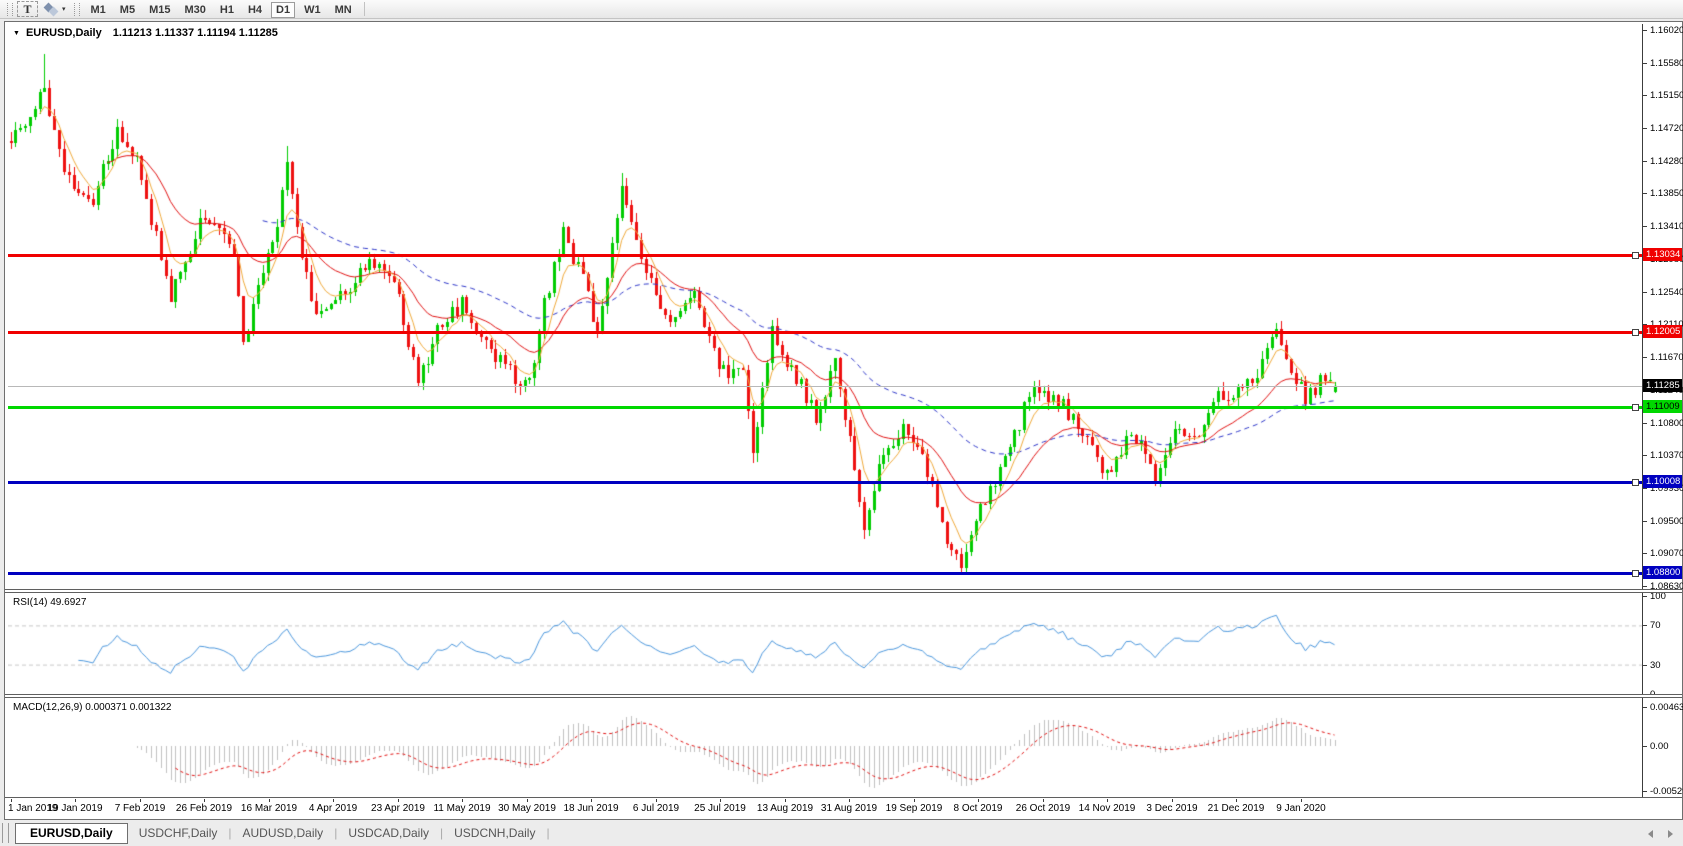 Image resolution: width=1683 pixels, height=846 pixels. What do you see at coordinates (388, 833) in the screenshot?
I see `tab-usdcad-daily: USDCAD,Daily` at bounding box center [388, 833].